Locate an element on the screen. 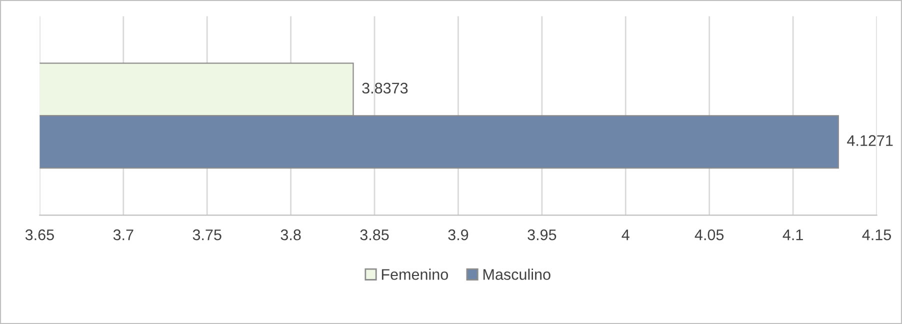 The image size is (902, 324). x-tick-label: 3.7 is located at coordinates (123, 234).